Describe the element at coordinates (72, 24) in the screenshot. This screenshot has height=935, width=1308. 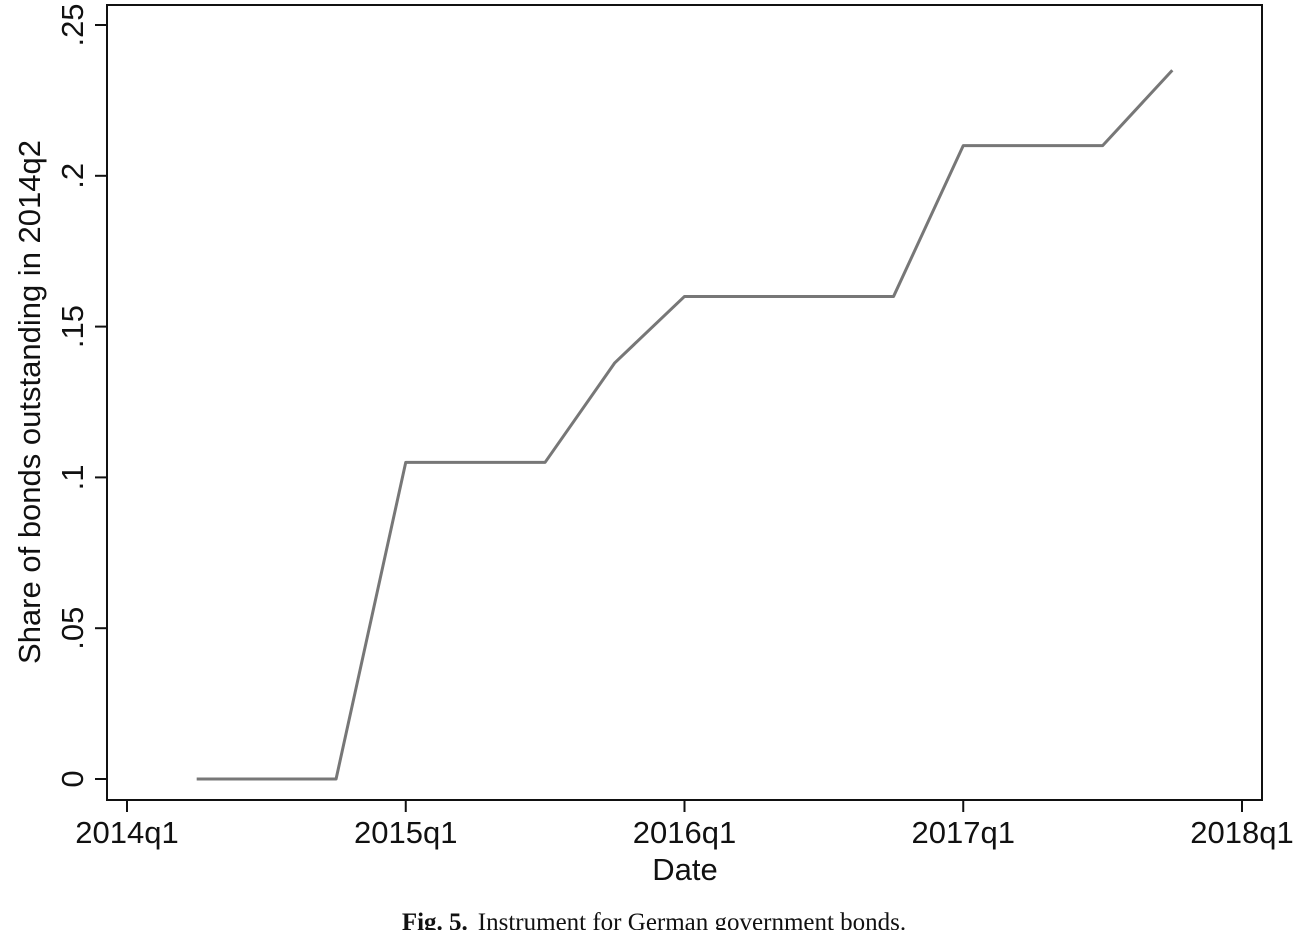
I see `y-tick-label: .25` at that location.